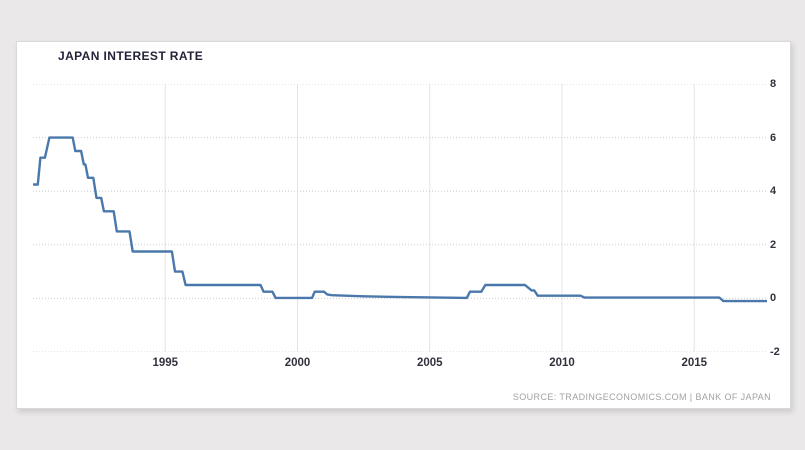 Image resolution: width=805 pixels, height=450 pixels. I want to click on y-axis-tick: 0, so click(773, 298).